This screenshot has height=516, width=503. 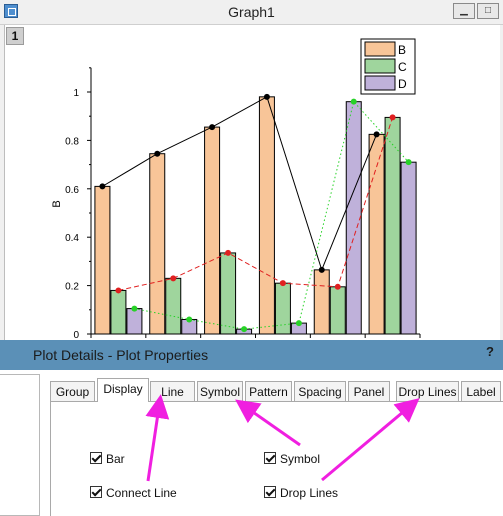 I want to click on tab-symbol: Symbol, so click(x=220, y=391).